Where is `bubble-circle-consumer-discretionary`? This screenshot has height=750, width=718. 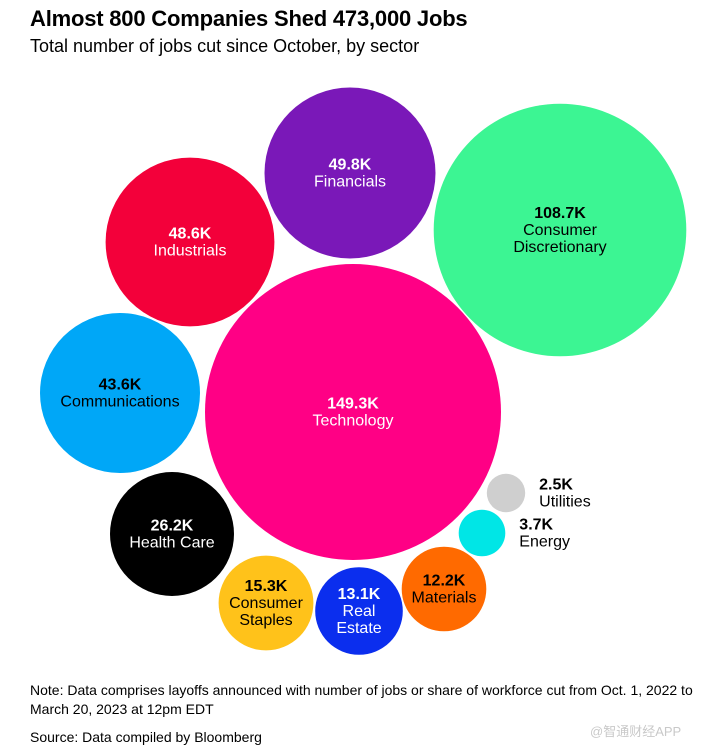 bubble-circle-consumer-discretionary is located at coordinates (560, 230).